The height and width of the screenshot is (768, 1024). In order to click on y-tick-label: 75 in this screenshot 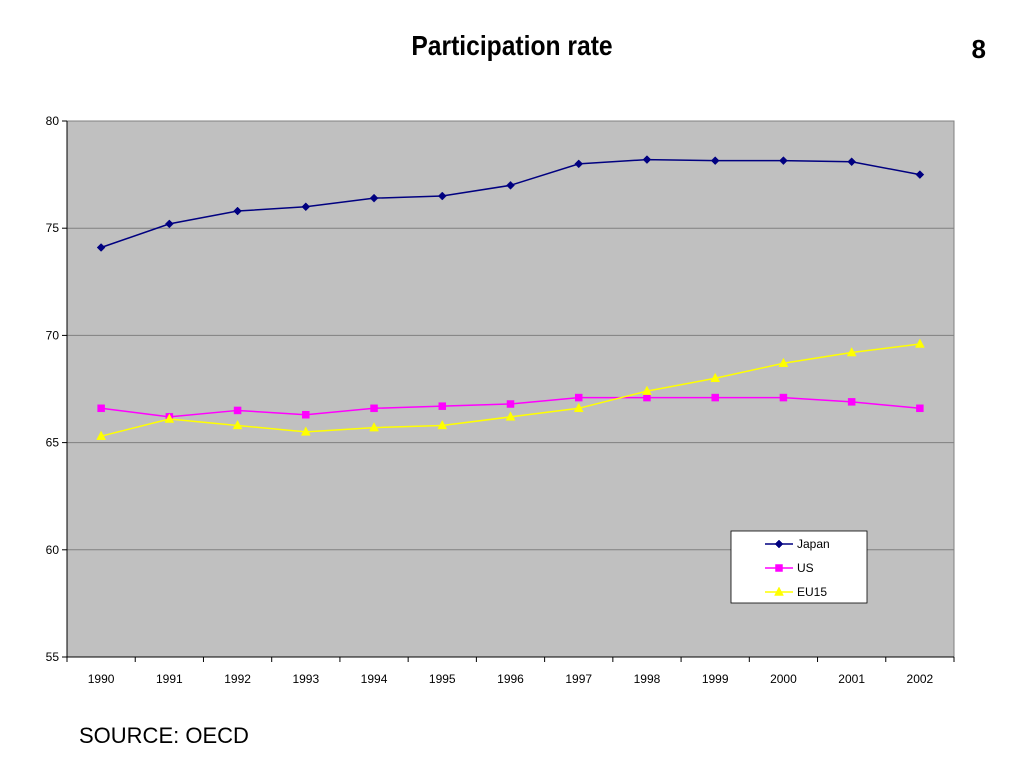, I will do `click(53, 228)`.